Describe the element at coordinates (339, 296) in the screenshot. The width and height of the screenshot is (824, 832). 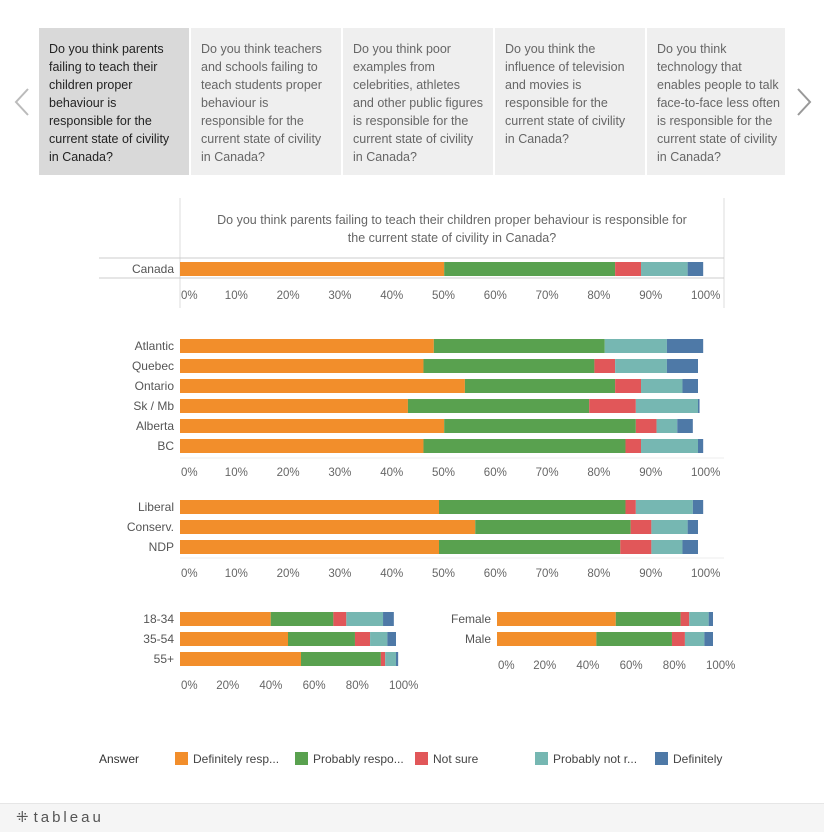
I see `tick-label-national-3: 30%` at that location.